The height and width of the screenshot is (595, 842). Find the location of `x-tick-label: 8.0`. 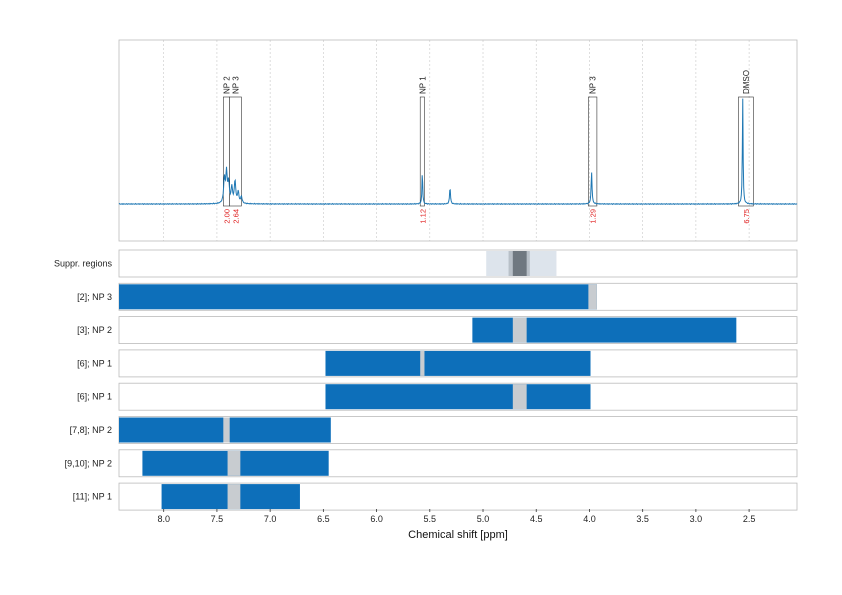

x-tick-label: 8.0 is located at coordinates (163, 519).